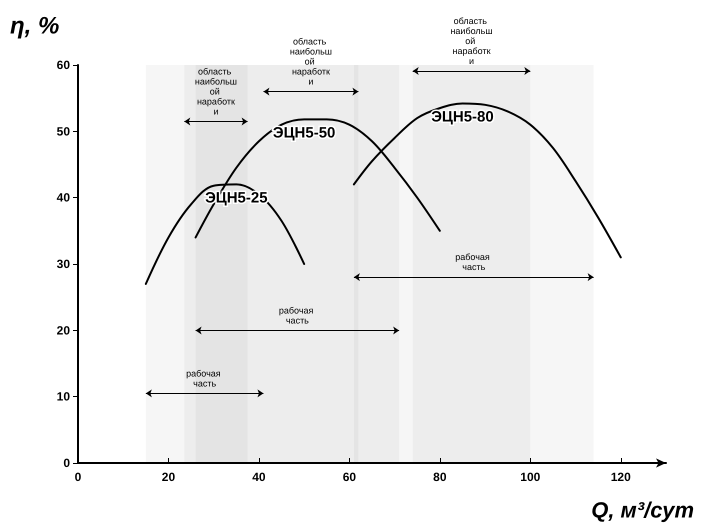 The height and width of the screenshot is (525, 706). Describe the element at coordinates (349, 477) in the screenshot. I see `x-tick-label: 60` at that location.